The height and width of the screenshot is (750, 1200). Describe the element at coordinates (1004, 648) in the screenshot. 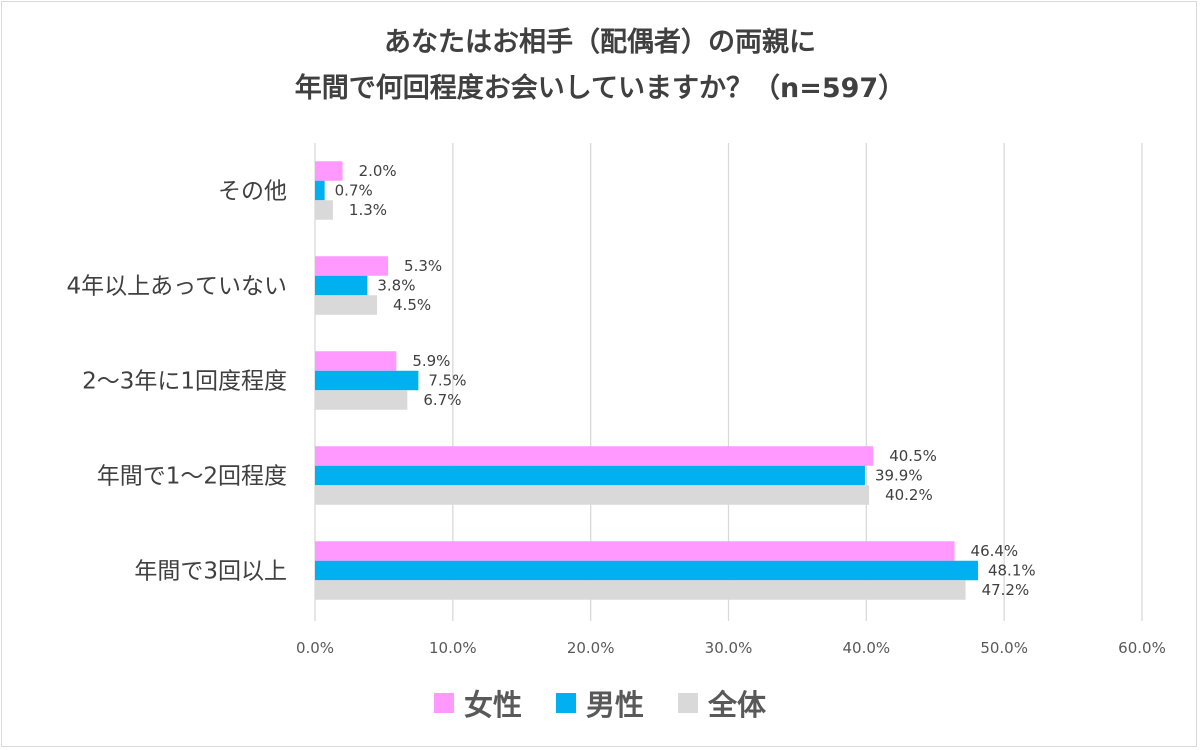

I see `x-tick-label: 50.0%` at that location.